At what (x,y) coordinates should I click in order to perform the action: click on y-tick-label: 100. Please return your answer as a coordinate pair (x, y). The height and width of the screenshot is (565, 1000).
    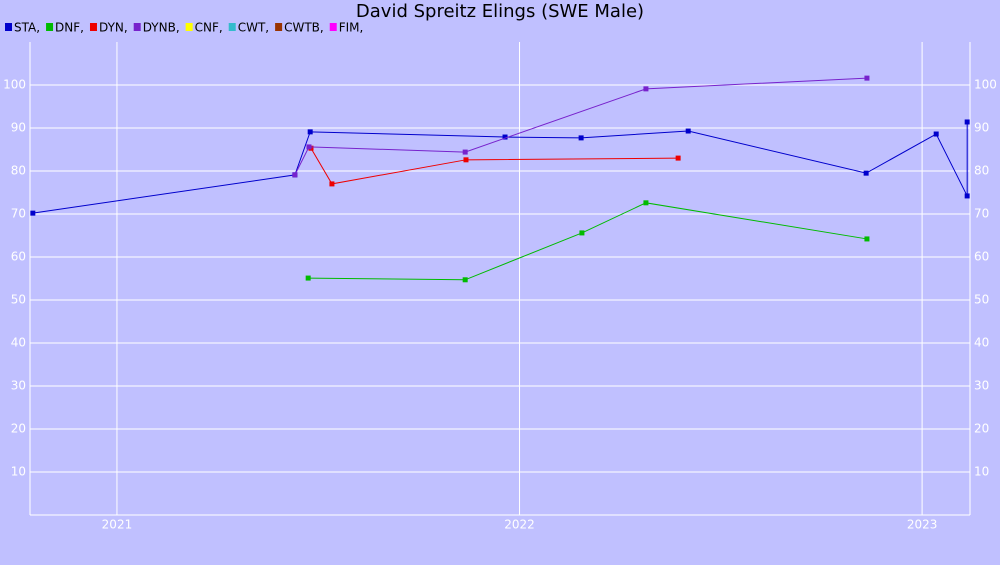
    Looking at the image, I should click on (14, 85).